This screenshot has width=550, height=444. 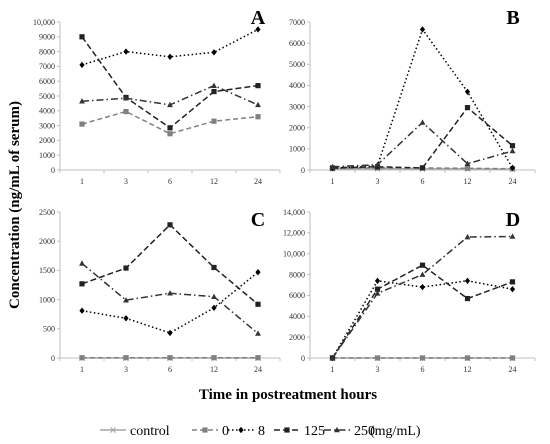 I want to click on legend-item-control: control, so click(x=135, y=431).